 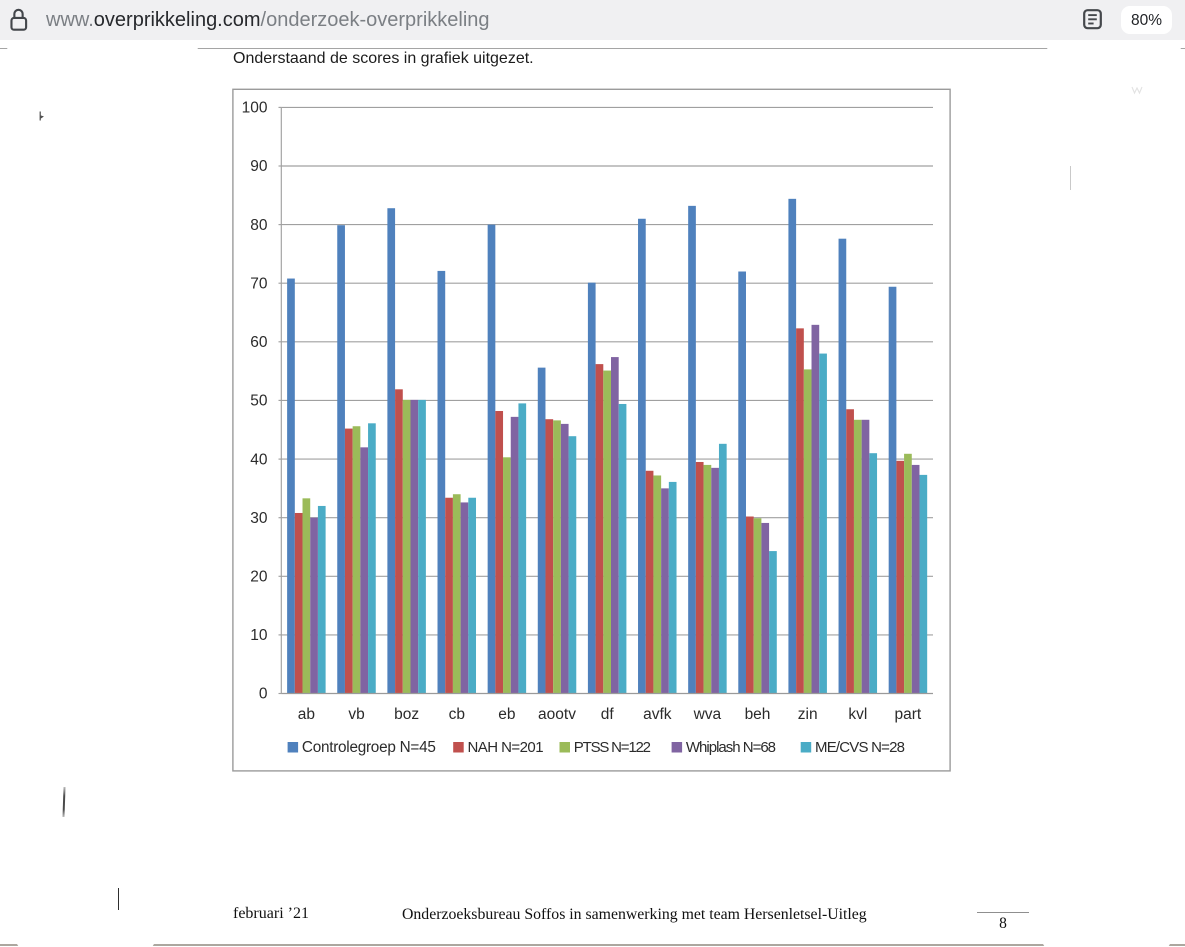 I want to click on svg-text: Whiplash N=68, so click(x=731, y=747).